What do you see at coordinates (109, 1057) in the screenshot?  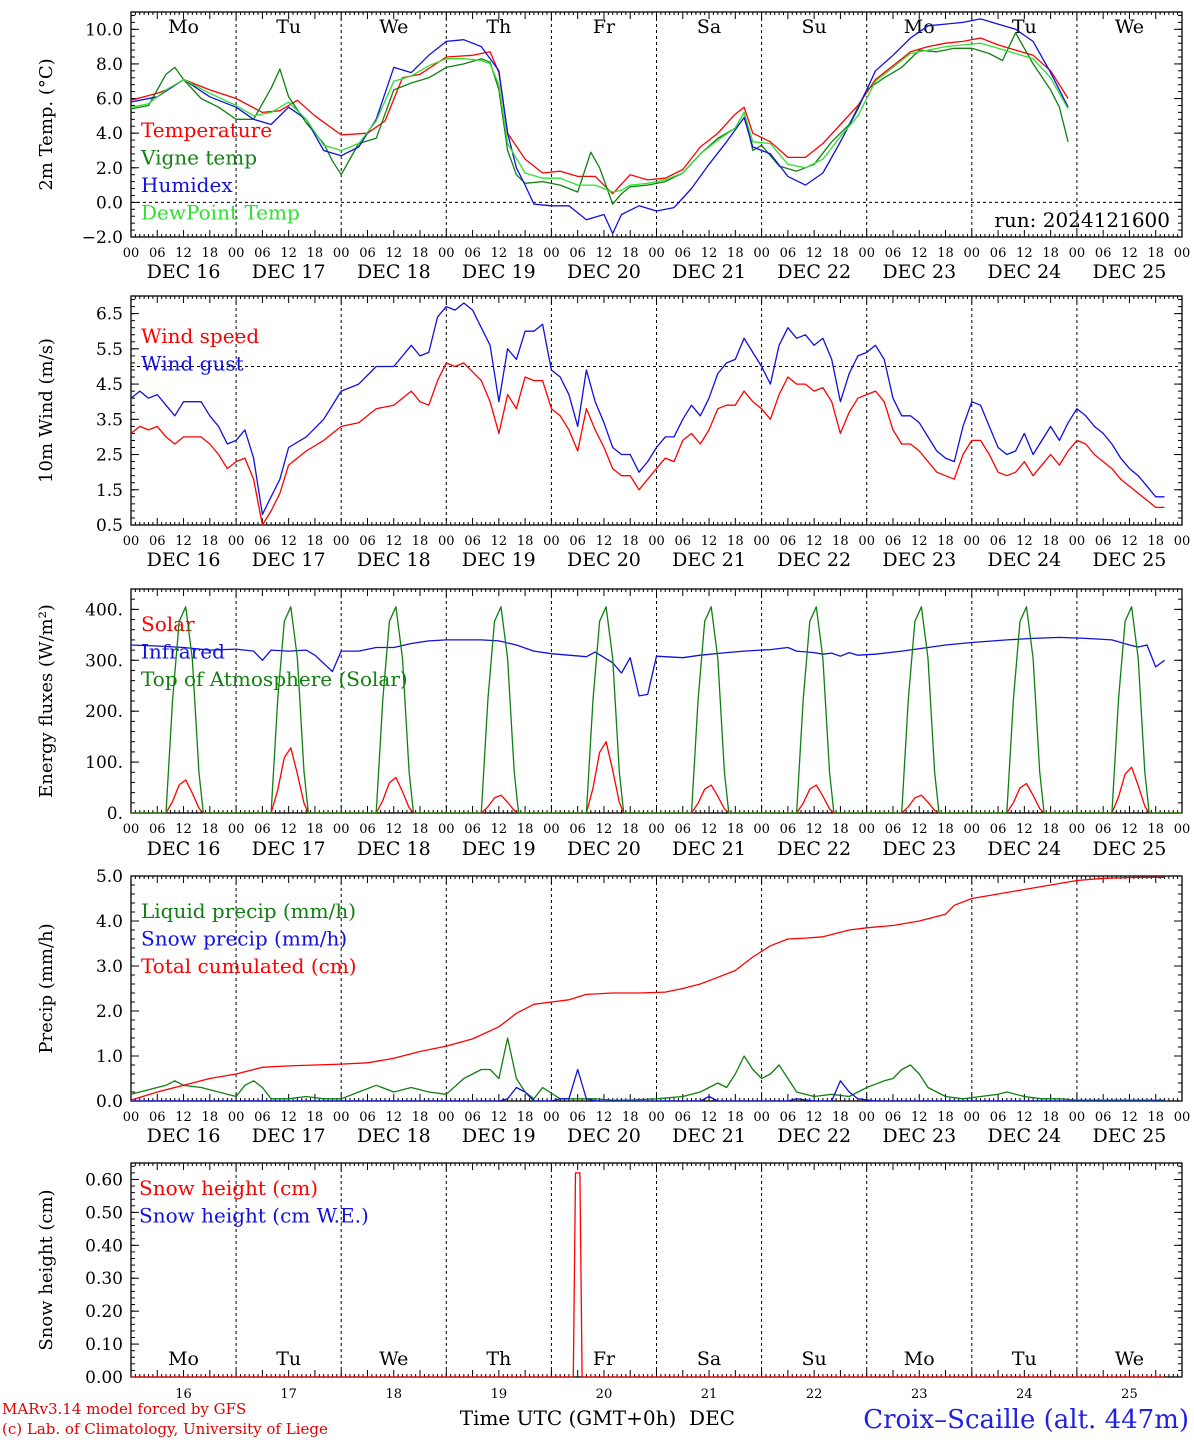 I see `y-tick-label: 1.0` at bounding box center [109, 1057].